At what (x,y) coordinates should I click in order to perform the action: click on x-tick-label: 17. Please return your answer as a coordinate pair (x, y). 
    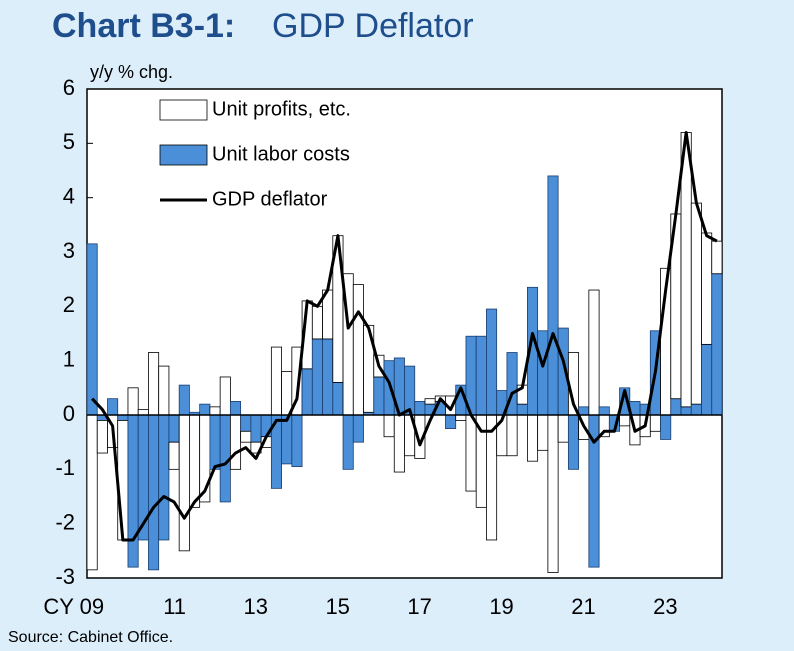
    Looking at the image, I should click on (419, 606).